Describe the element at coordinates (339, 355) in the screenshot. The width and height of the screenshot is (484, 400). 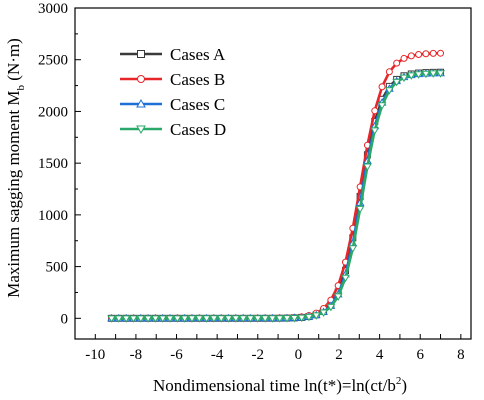
I see `x-tick-label: 2` at that location.